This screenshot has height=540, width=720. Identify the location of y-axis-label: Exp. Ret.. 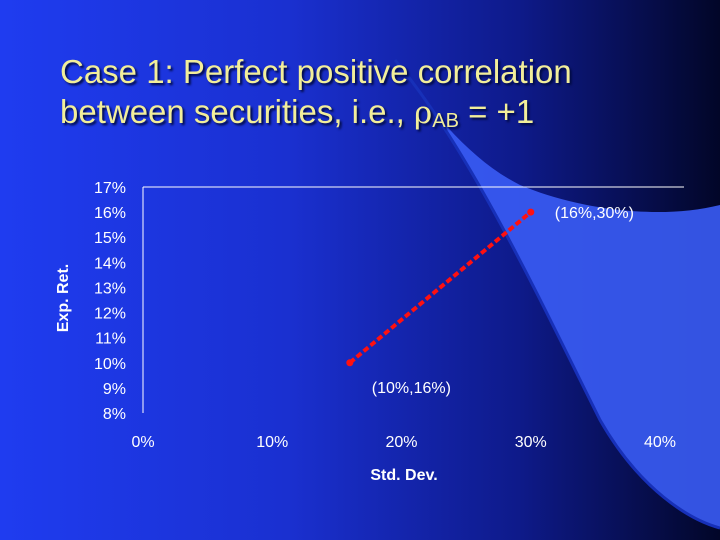
(63, 298).